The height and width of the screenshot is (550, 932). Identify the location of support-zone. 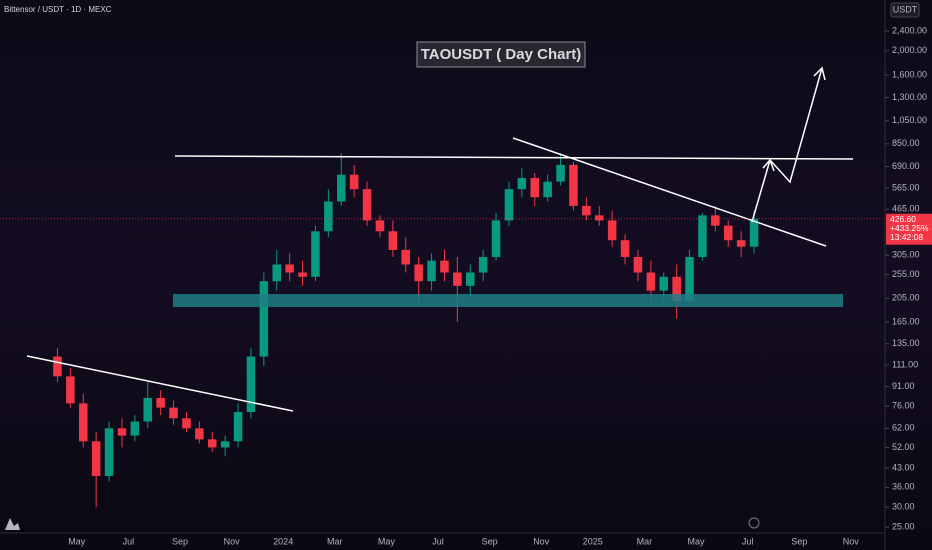
(508, 300).